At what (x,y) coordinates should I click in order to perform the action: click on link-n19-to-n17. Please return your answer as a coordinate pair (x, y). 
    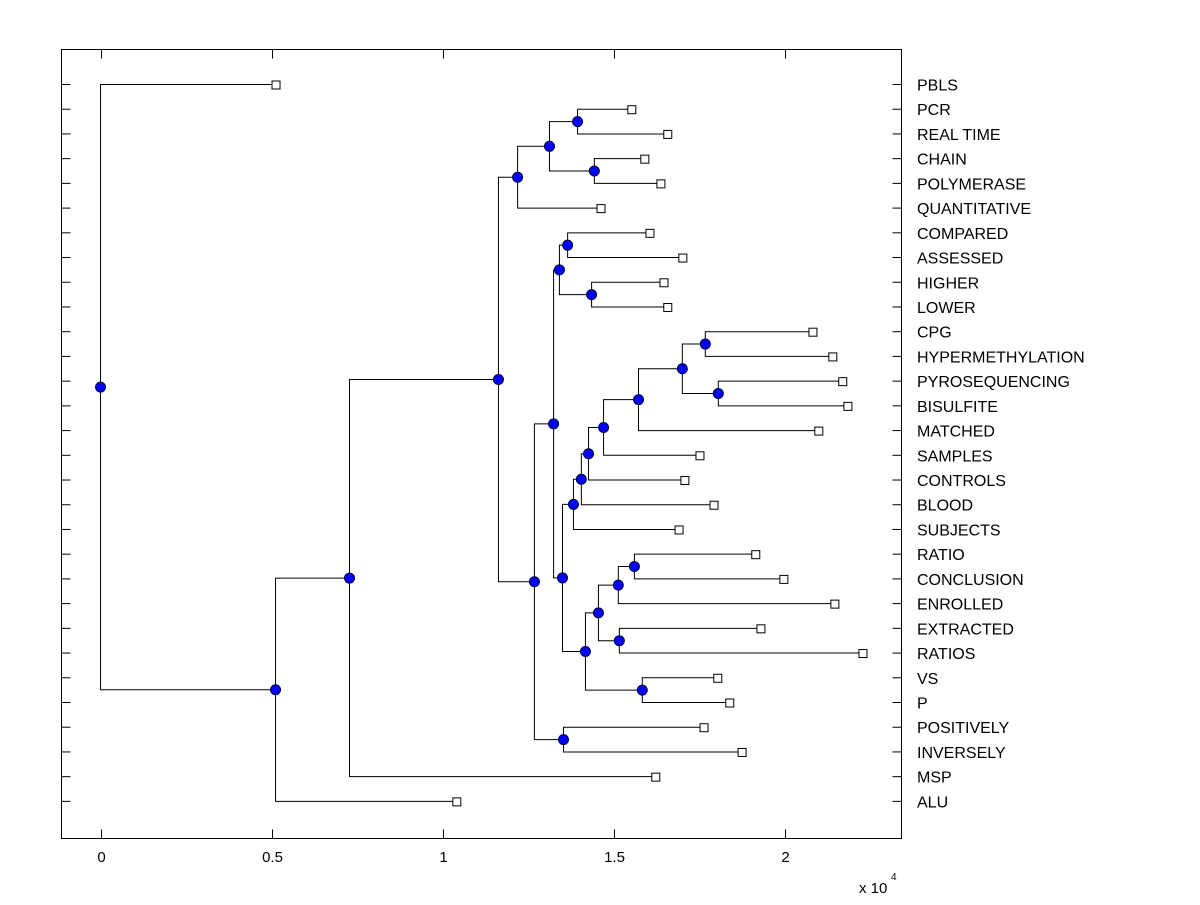
    Looking at the image, I should click on (608, 598).